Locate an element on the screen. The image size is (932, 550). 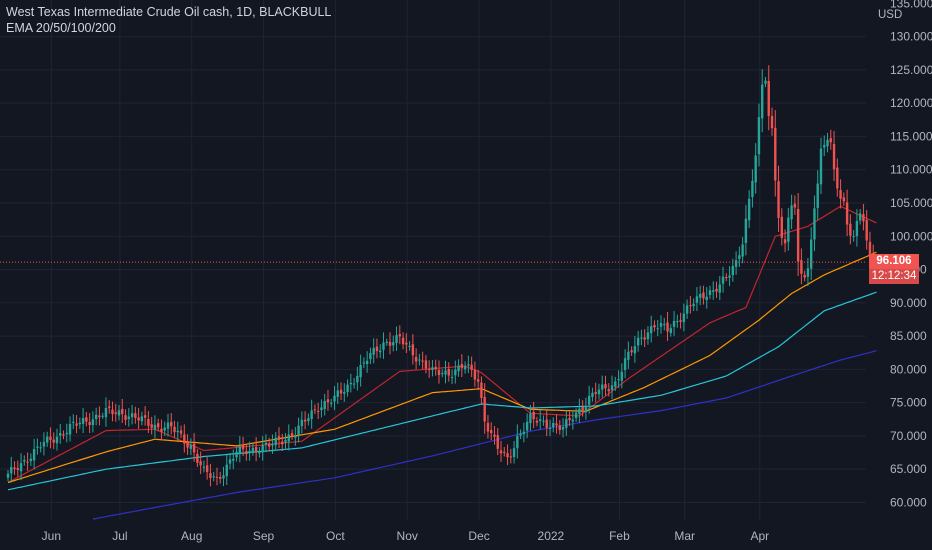
price-tick-label: 125.000 is located at coordinates (911, 70).